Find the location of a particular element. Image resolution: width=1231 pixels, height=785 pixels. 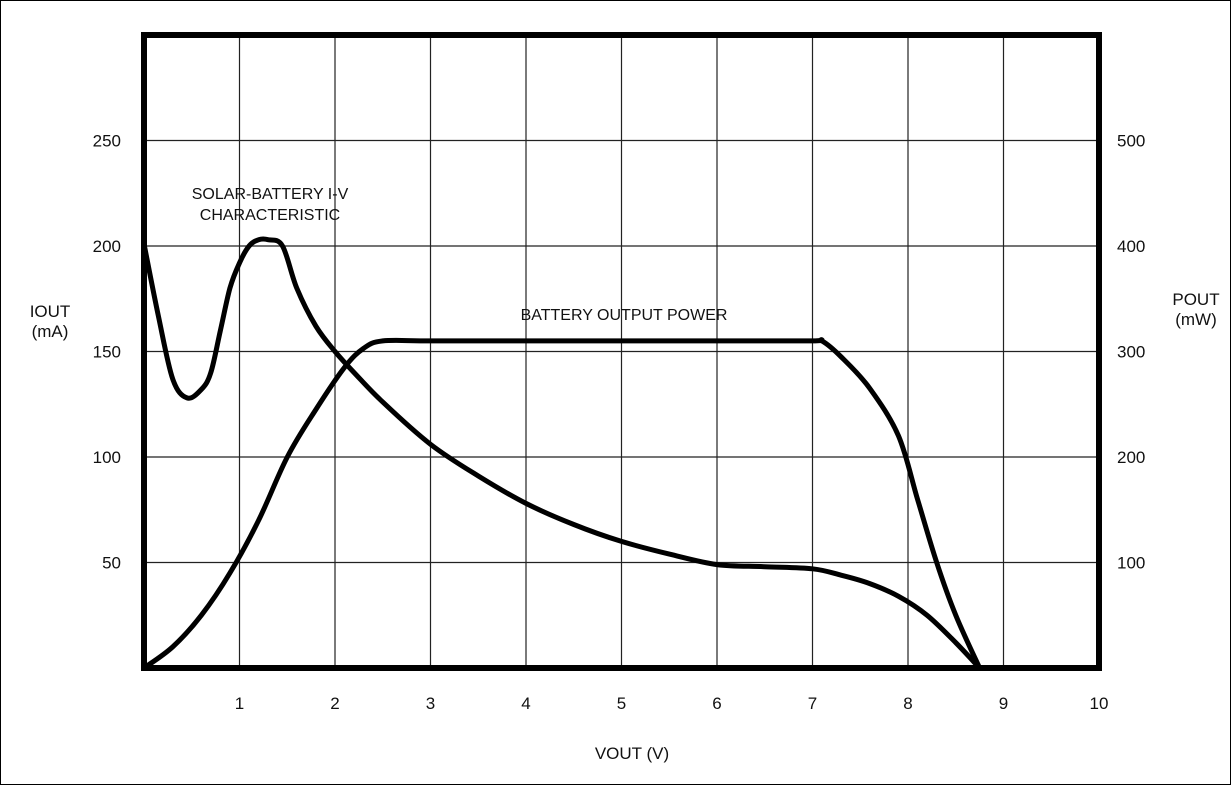

annotation-power: BATTERY OUTPUT POWER is located at coordinates (624, 315).